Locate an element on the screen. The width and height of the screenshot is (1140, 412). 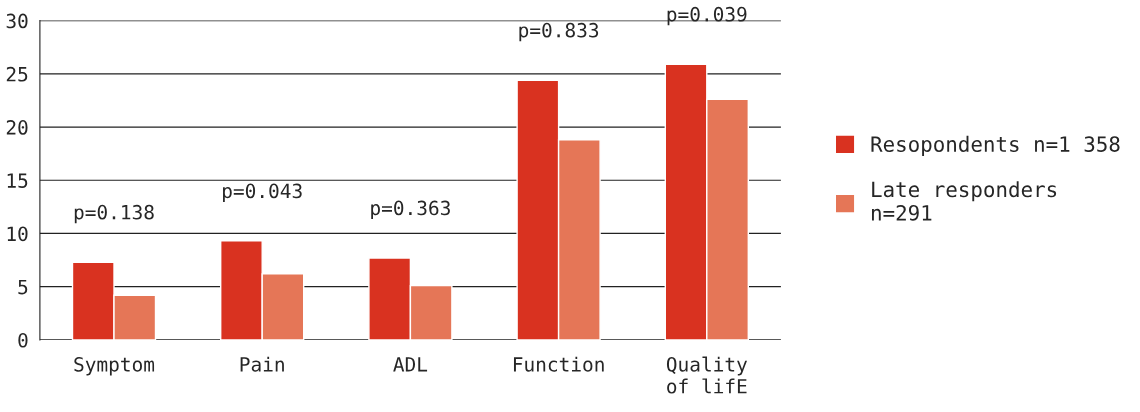
y-tick-label: 0 is located at coordinates (23, 340).